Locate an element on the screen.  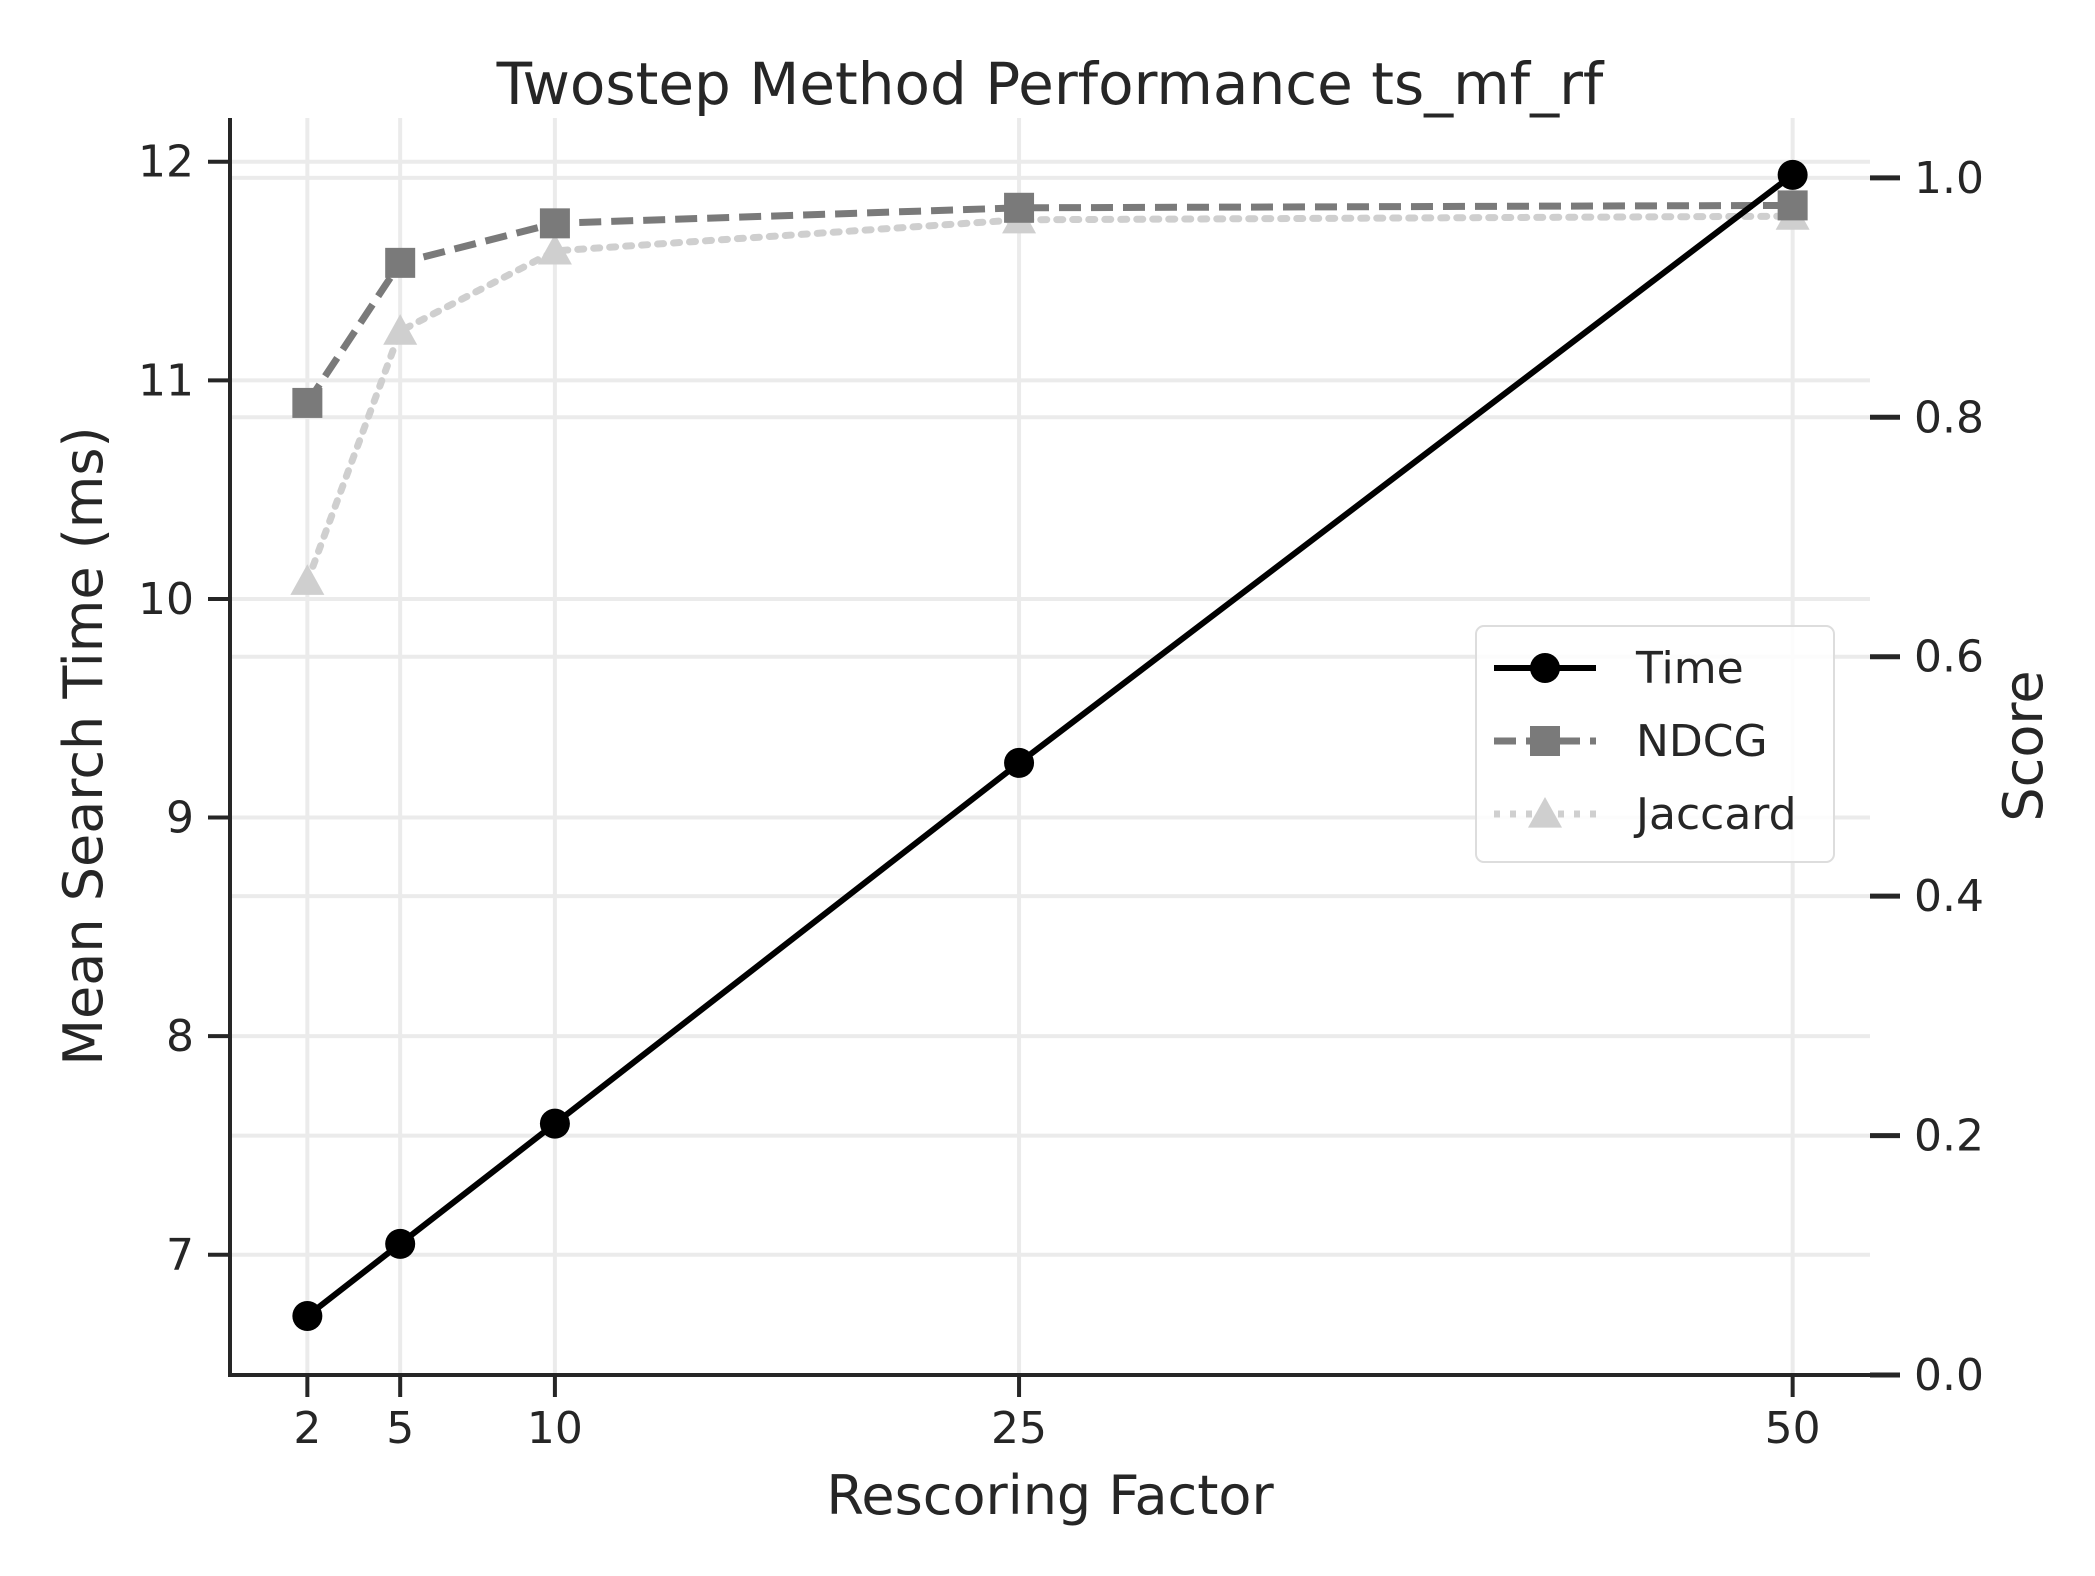
y2-tick-label: 0.4 is located at coordinates (1949, 896).